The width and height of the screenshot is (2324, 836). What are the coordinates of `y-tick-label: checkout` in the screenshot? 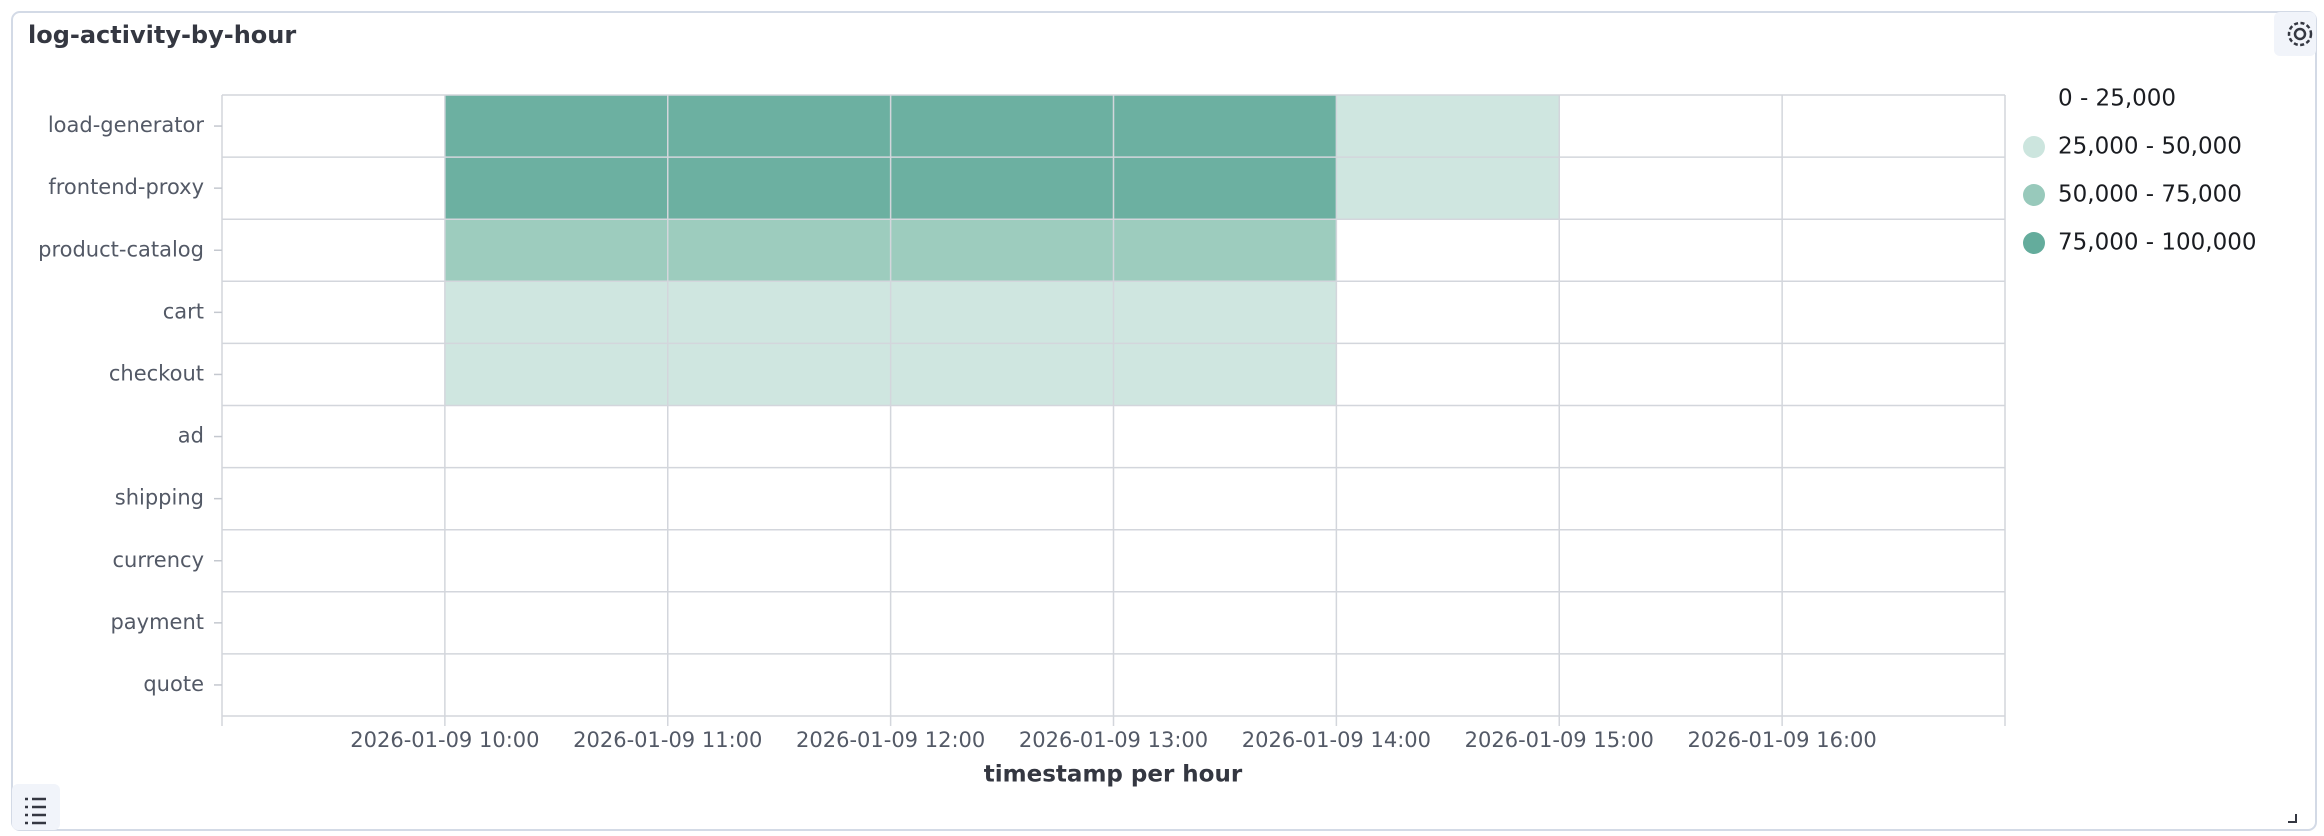 It's located at (156, 373).